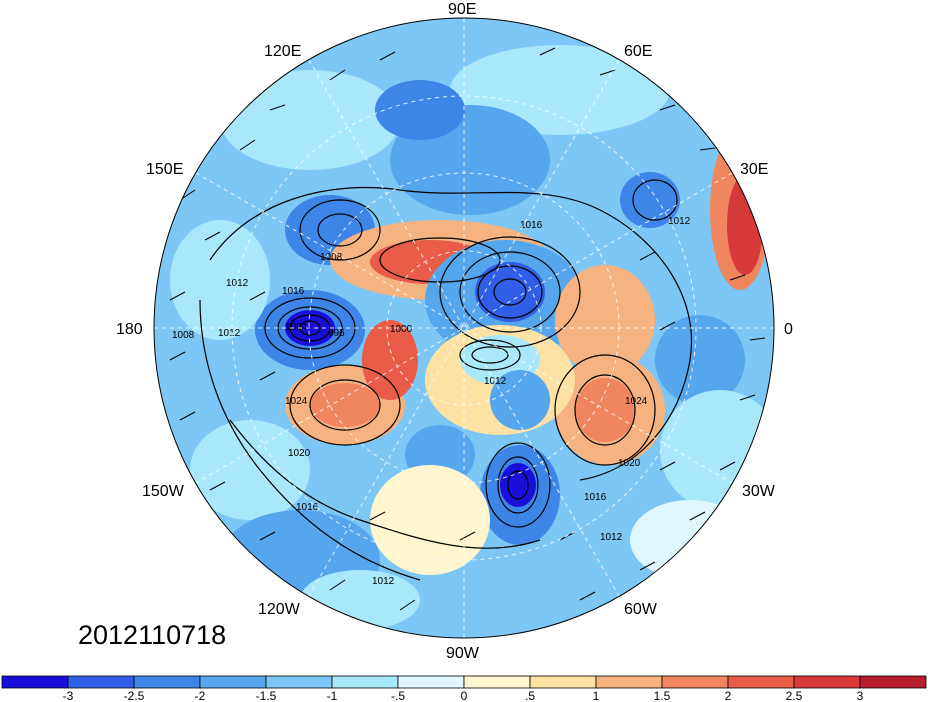 The height and width of the screenshot is (702, 928). Describe the element at coordinates (759, 491) in the screenshot. I see `lon-label-30w: 30W` at that location.